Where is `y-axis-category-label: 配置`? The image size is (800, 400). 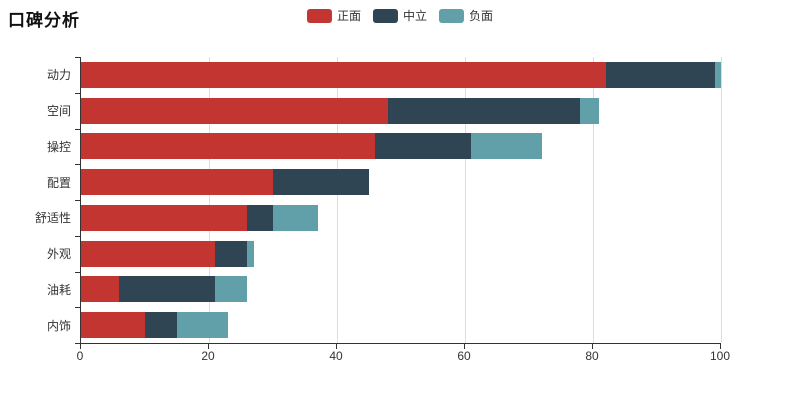
y-axis-category-label: 配置 is located at coordinates (58, 182).